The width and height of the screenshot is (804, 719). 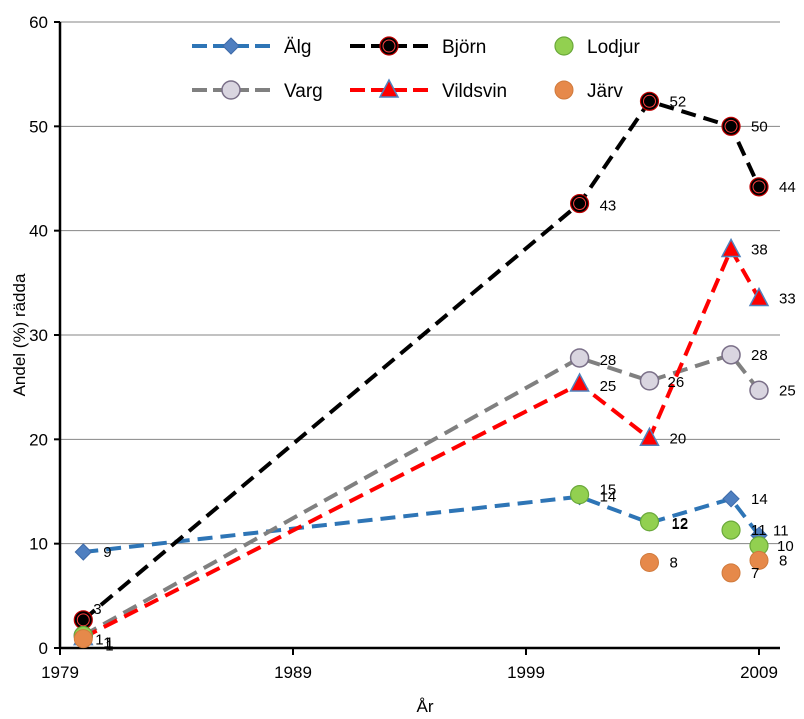 I want to click on data-label-bjorn: 52, so click(x=677, y=101).